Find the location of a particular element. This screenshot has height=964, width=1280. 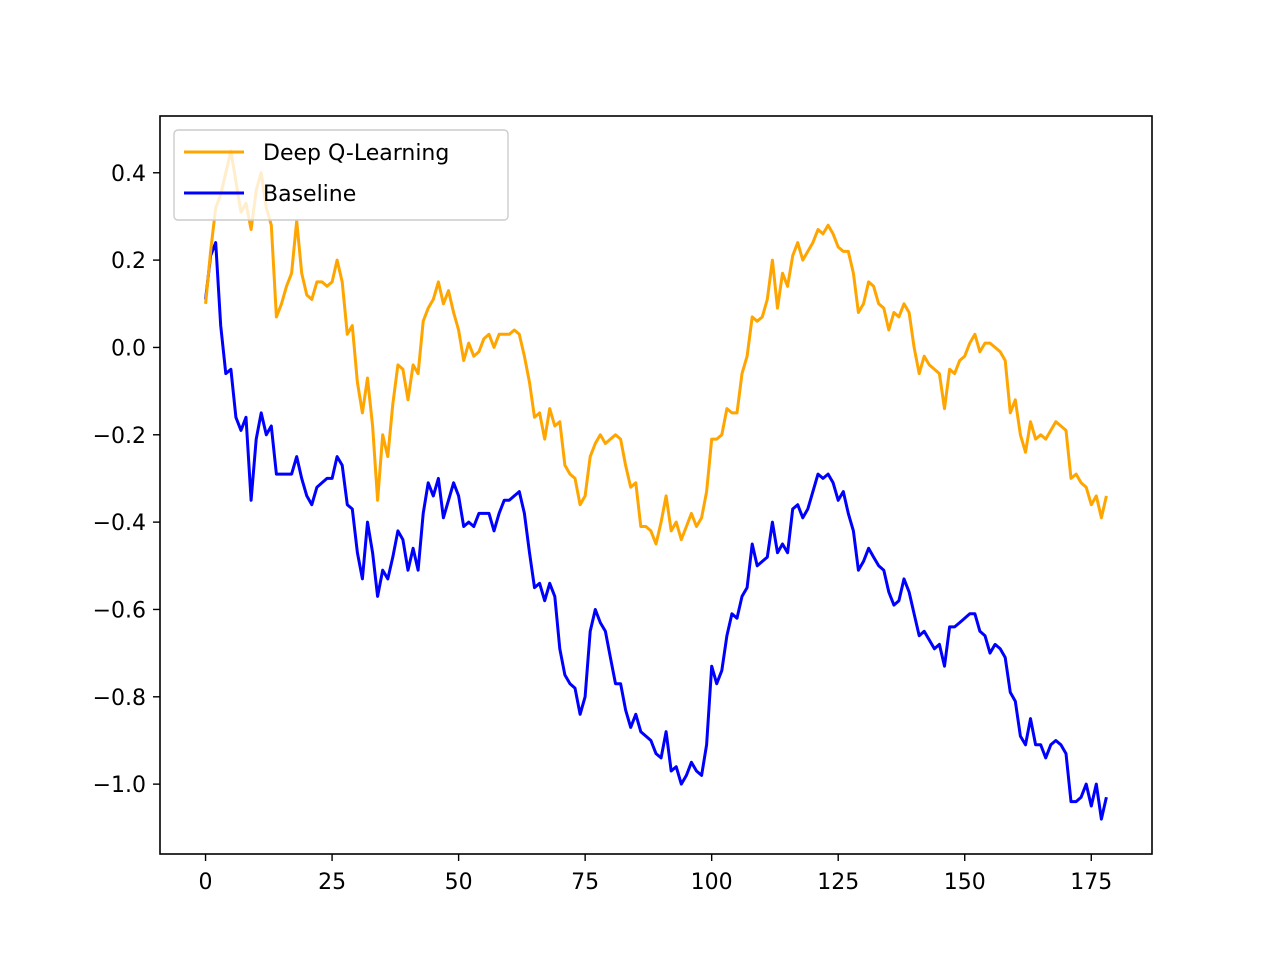

x-tick-label: 0 is located at coordinates (206, 882).